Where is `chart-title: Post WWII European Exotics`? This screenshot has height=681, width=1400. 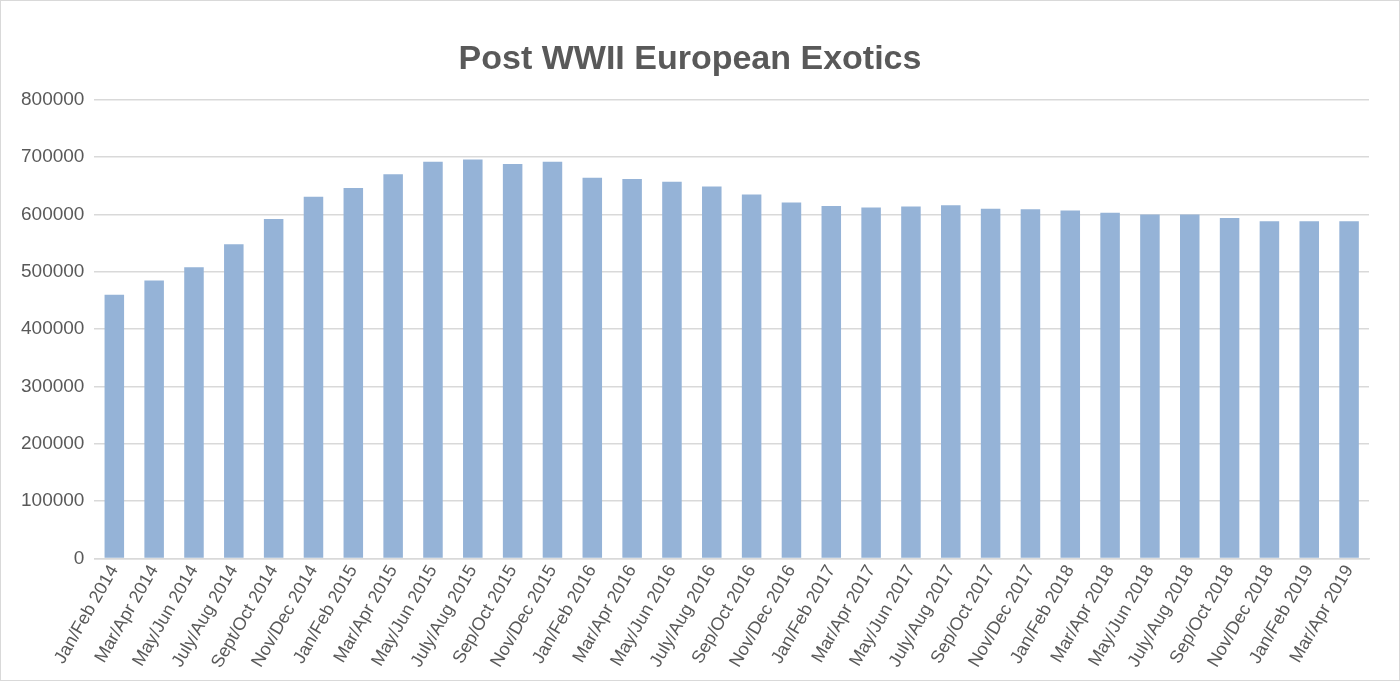
chart-title: Post WWII European Exotics is located at coordinates (690, 56).